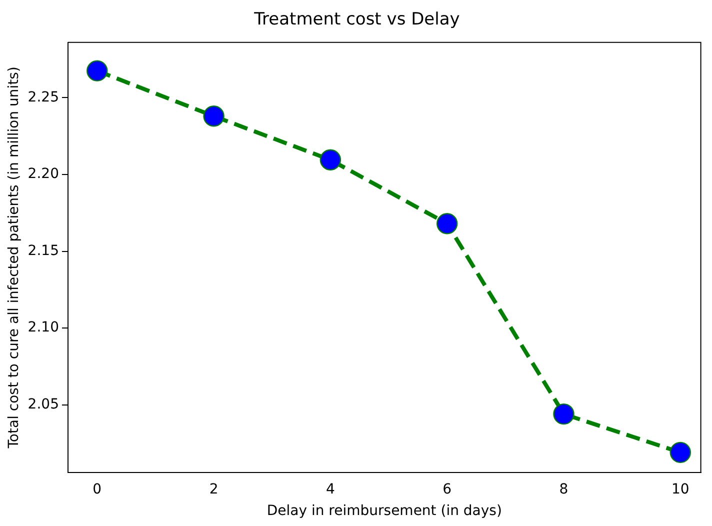  I want to click on y-tick-label: 2.25, so click(43, 97).